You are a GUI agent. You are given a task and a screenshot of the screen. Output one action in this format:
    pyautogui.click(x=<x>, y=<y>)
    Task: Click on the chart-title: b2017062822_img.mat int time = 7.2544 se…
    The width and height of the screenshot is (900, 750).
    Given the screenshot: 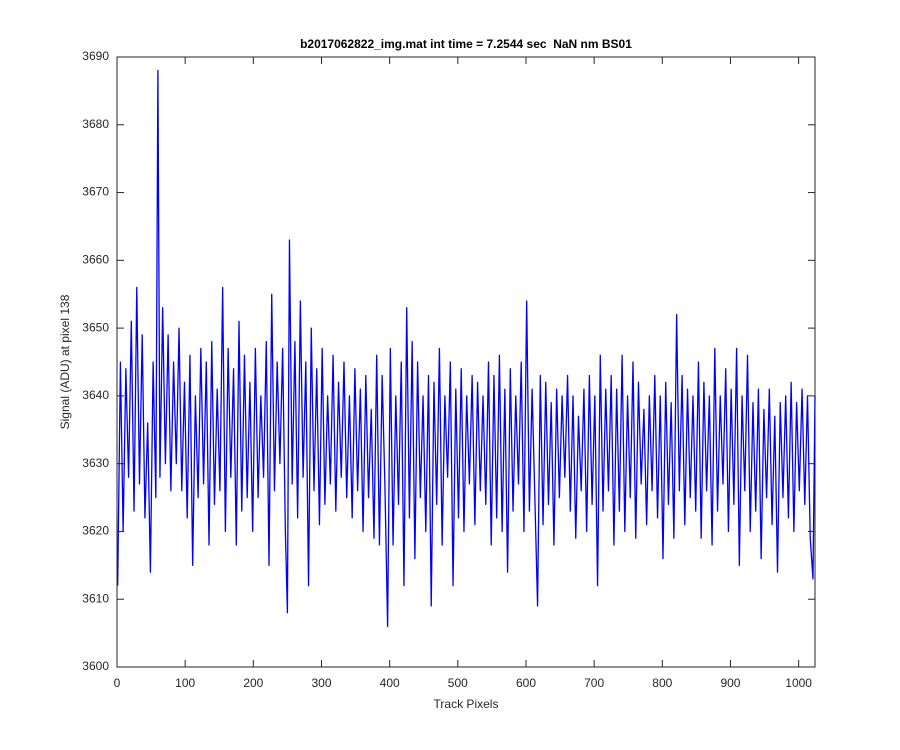 What is the action you would take?
    pyautogui.click(x=466, y=44)
    